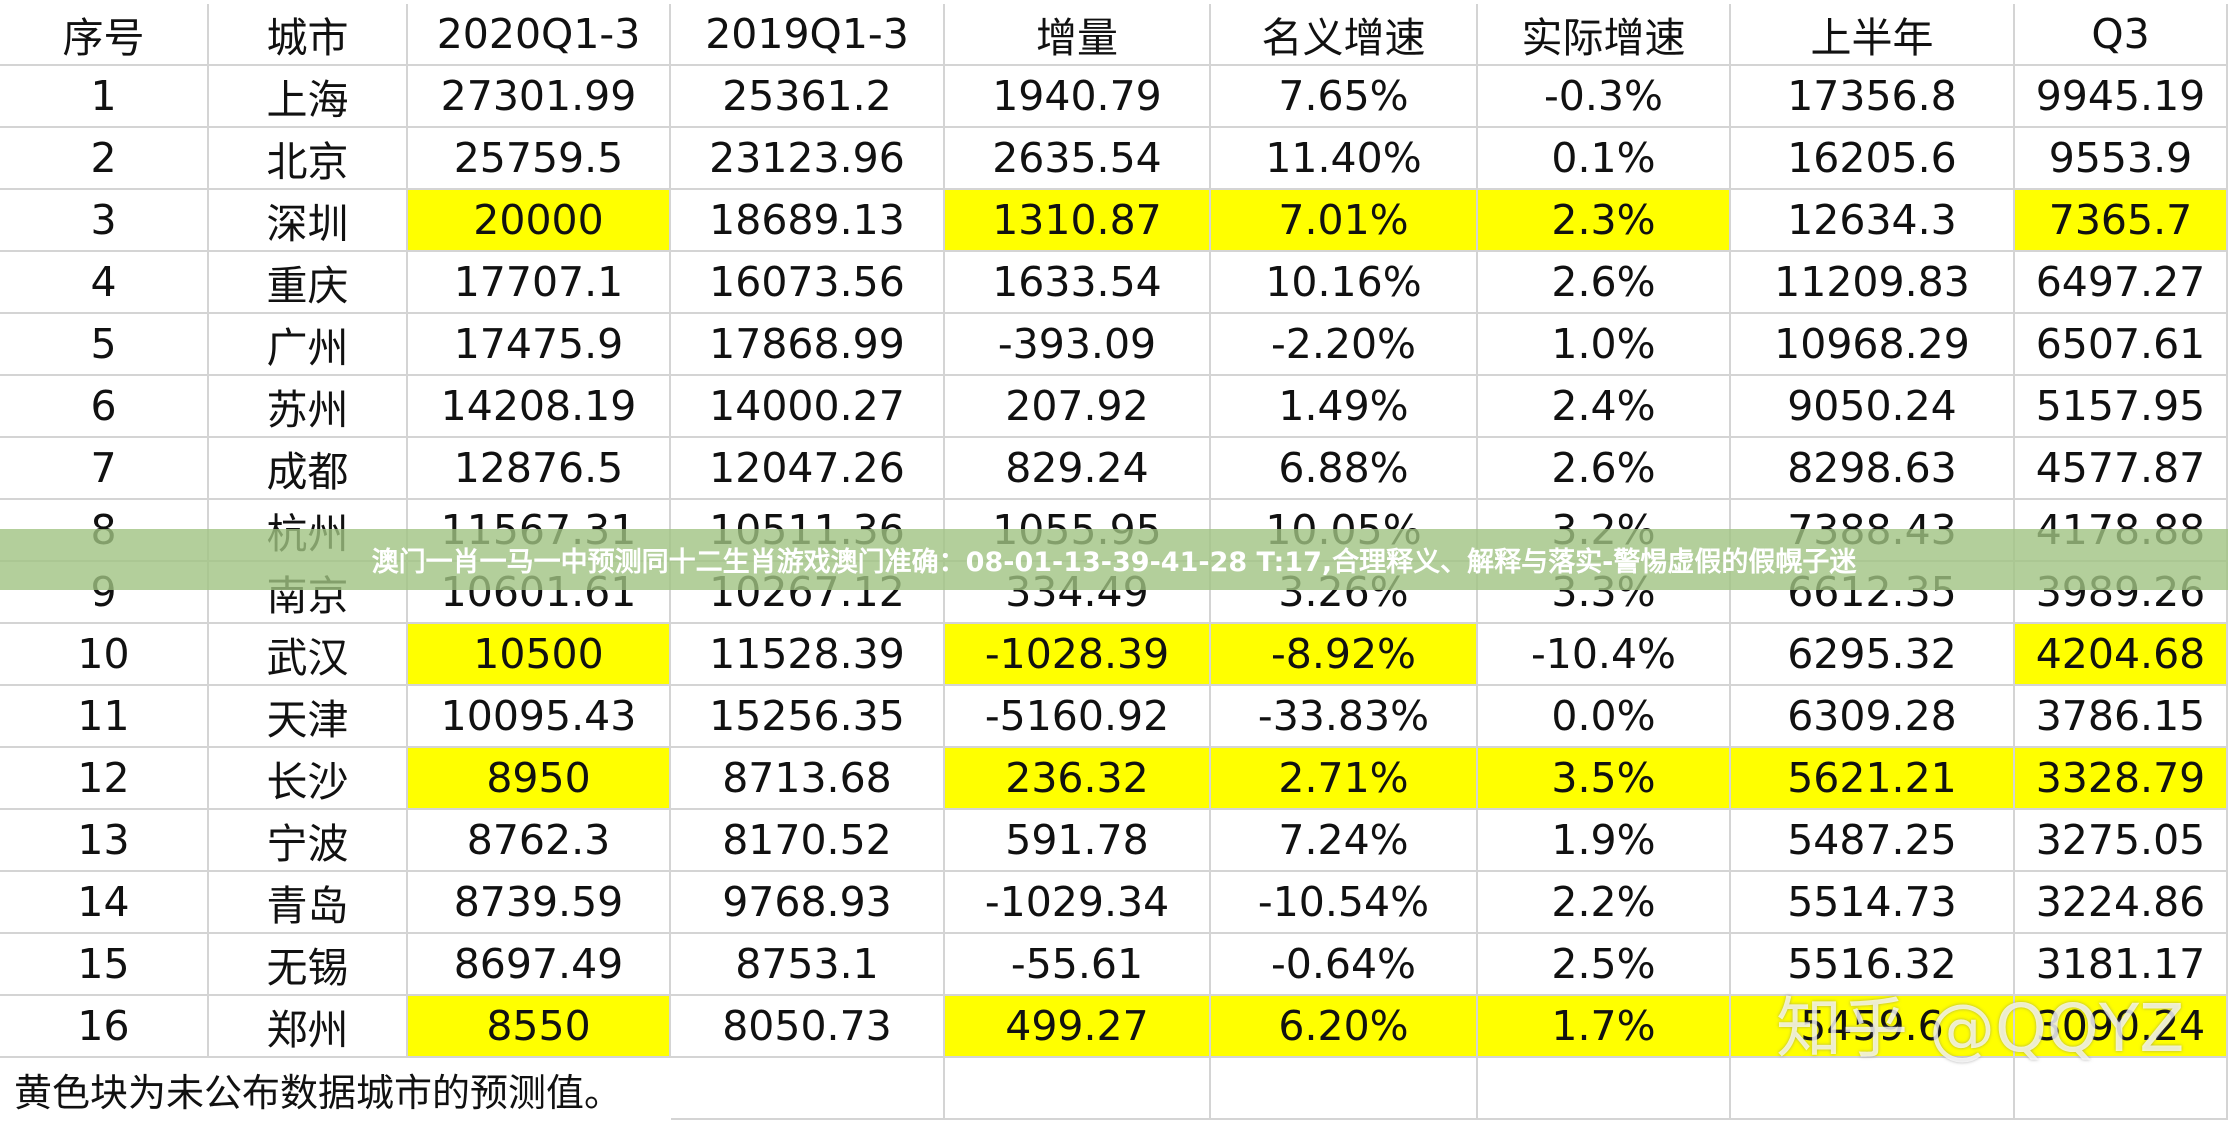 The height and width of the screenshot is (1121, 2228). I want to click on table-cell: 1.7%, so click(1604, 1027).